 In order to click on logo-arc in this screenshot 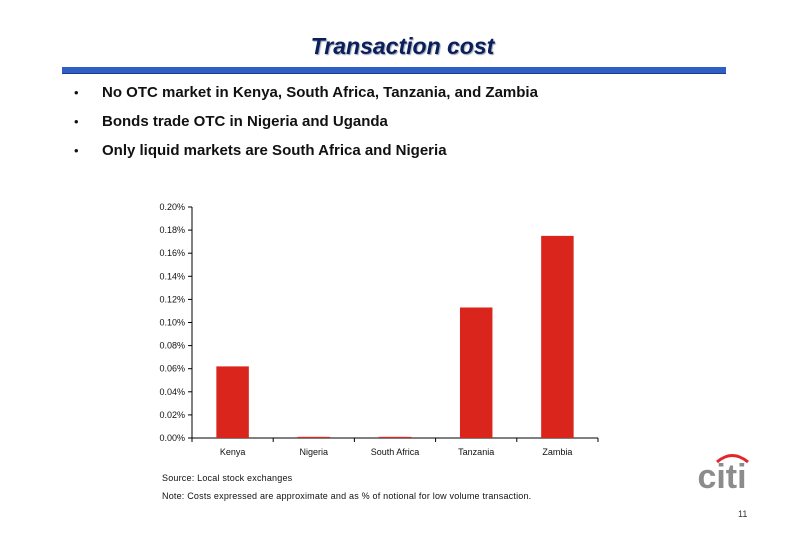, I will do `click(732, 459)`.